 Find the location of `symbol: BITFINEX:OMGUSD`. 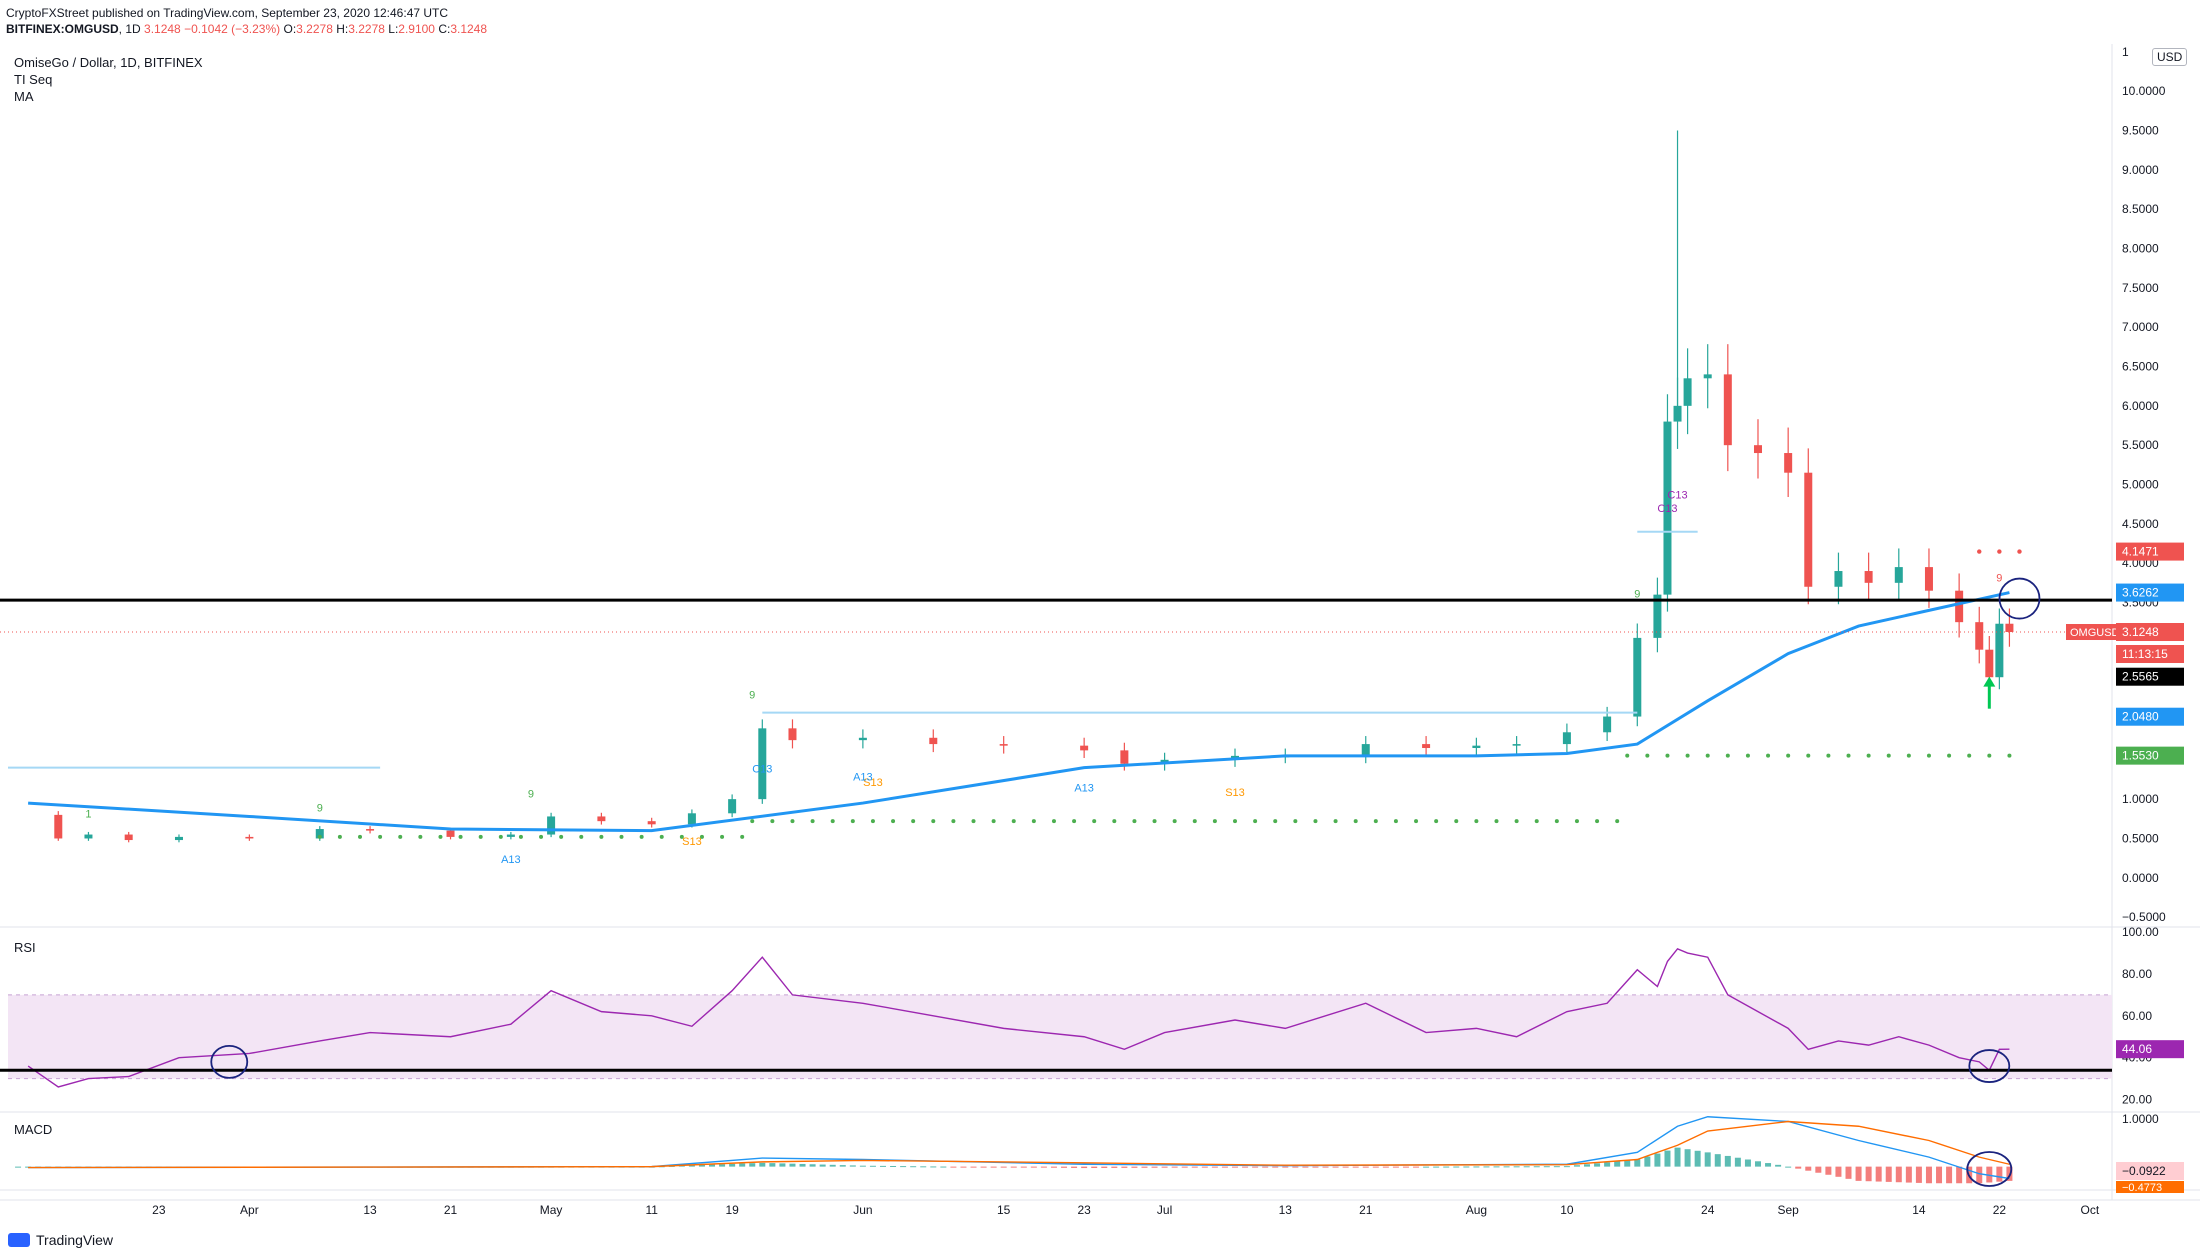

symbol: BITFINEX:OMGUSD is located at coordinates (62, 29).